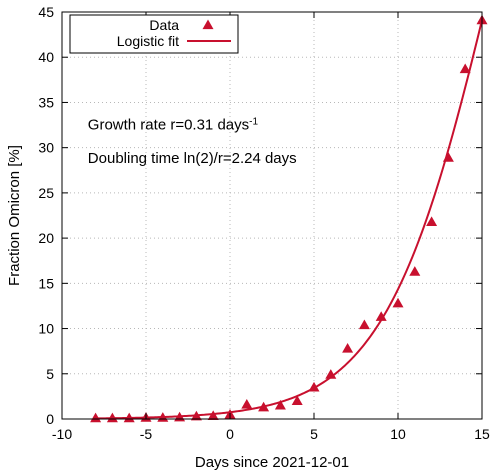 This screenshot has width=495, height=475. Describe the element at coordinates (46, 193) in the screenshot. I see `y-tick-label: 25` at that location.